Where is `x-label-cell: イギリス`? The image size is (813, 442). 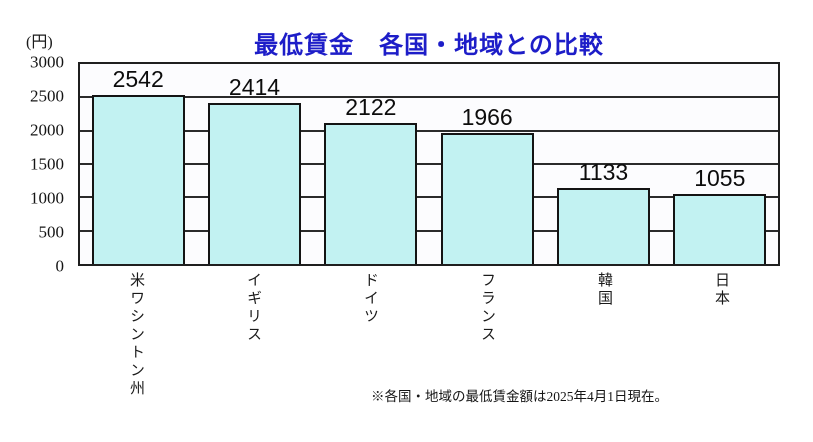 x-label-cell: イギリス is located at coordinates (253, 335).